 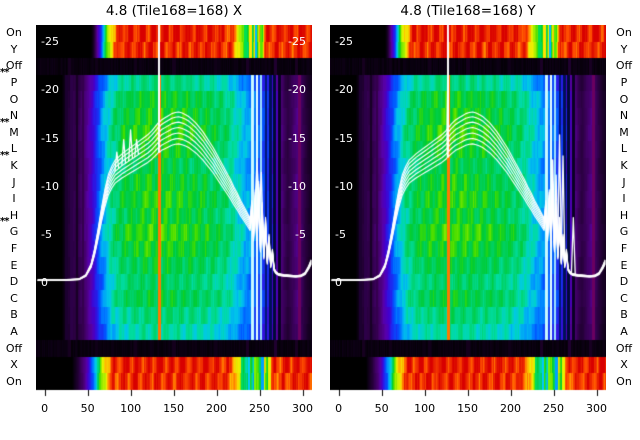 What do you see at coordinates (468, 11) in the screenshot?
I see `panel-y-title: 4.8 (Tile168=168) Y` at bounding box center [468, 11].